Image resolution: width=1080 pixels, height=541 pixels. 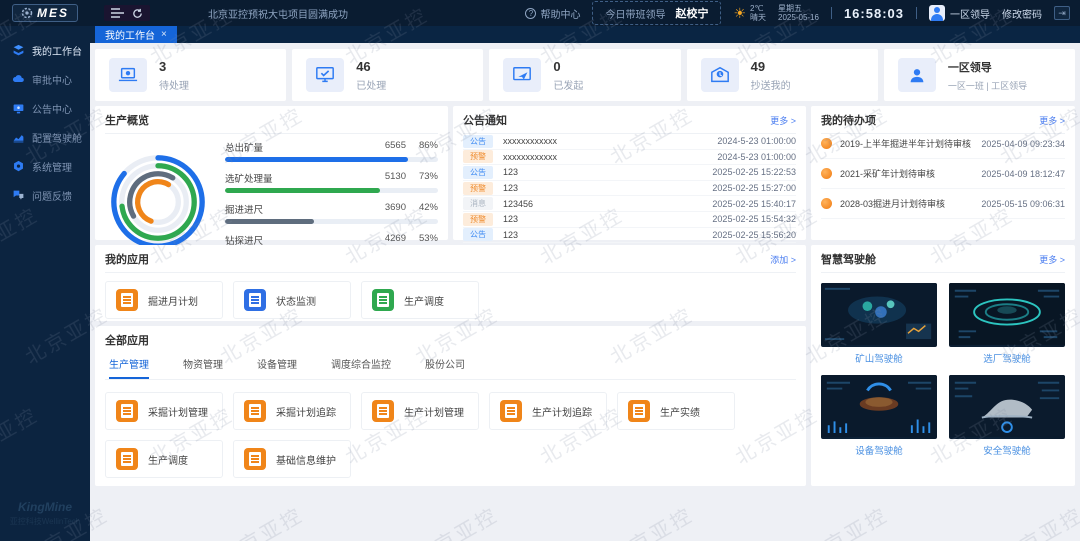 What do you see at coordinates (979, 75) in the screenshot?
I see `stat-leader-card: 一区领导 一区一班 | 工区领导` at bounding box center [979, 75].